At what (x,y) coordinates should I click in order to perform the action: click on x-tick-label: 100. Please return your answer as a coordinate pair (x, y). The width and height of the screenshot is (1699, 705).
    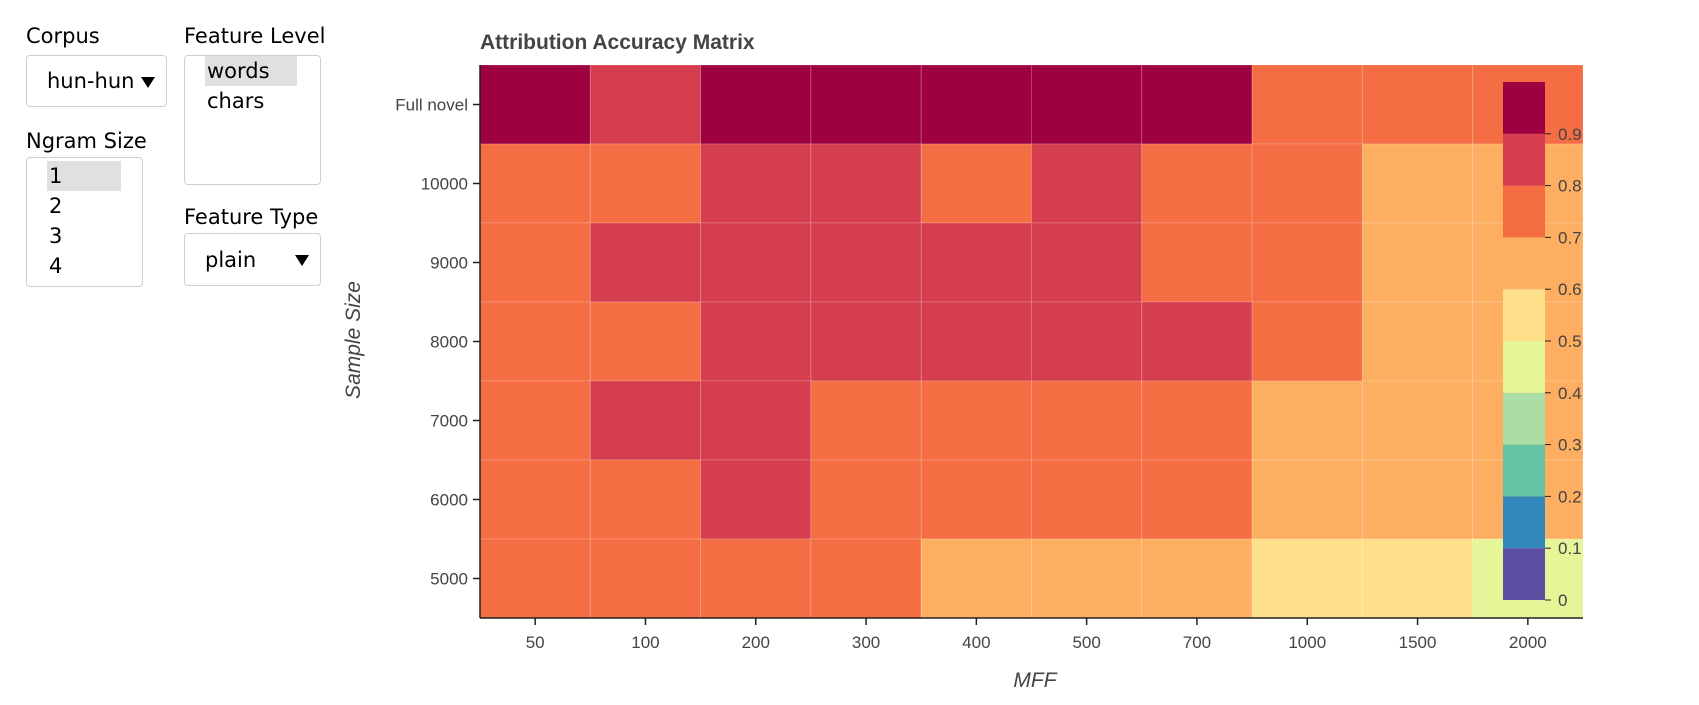
    Looking at the image, I should click on (645, 642).